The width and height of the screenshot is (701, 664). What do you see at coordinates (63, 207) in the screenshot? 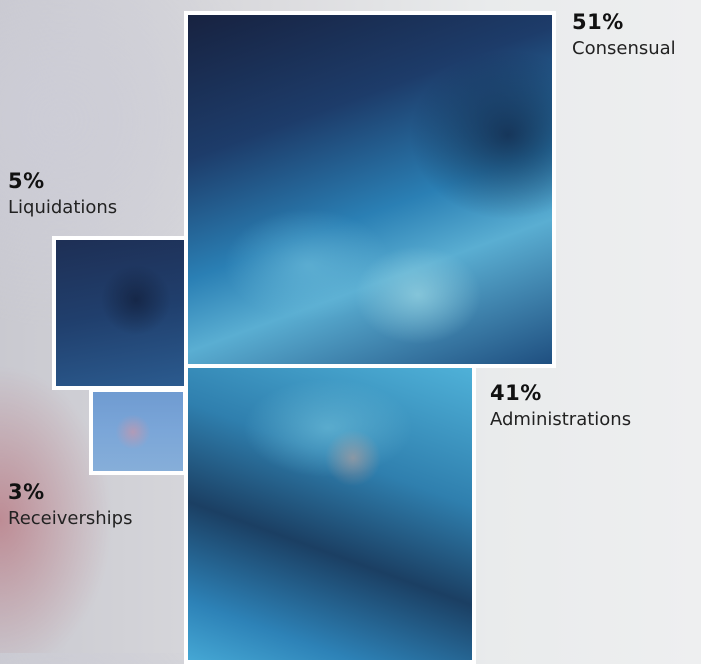
I see `liquidations-category: Liquidations` at bounding box center [63, 207].